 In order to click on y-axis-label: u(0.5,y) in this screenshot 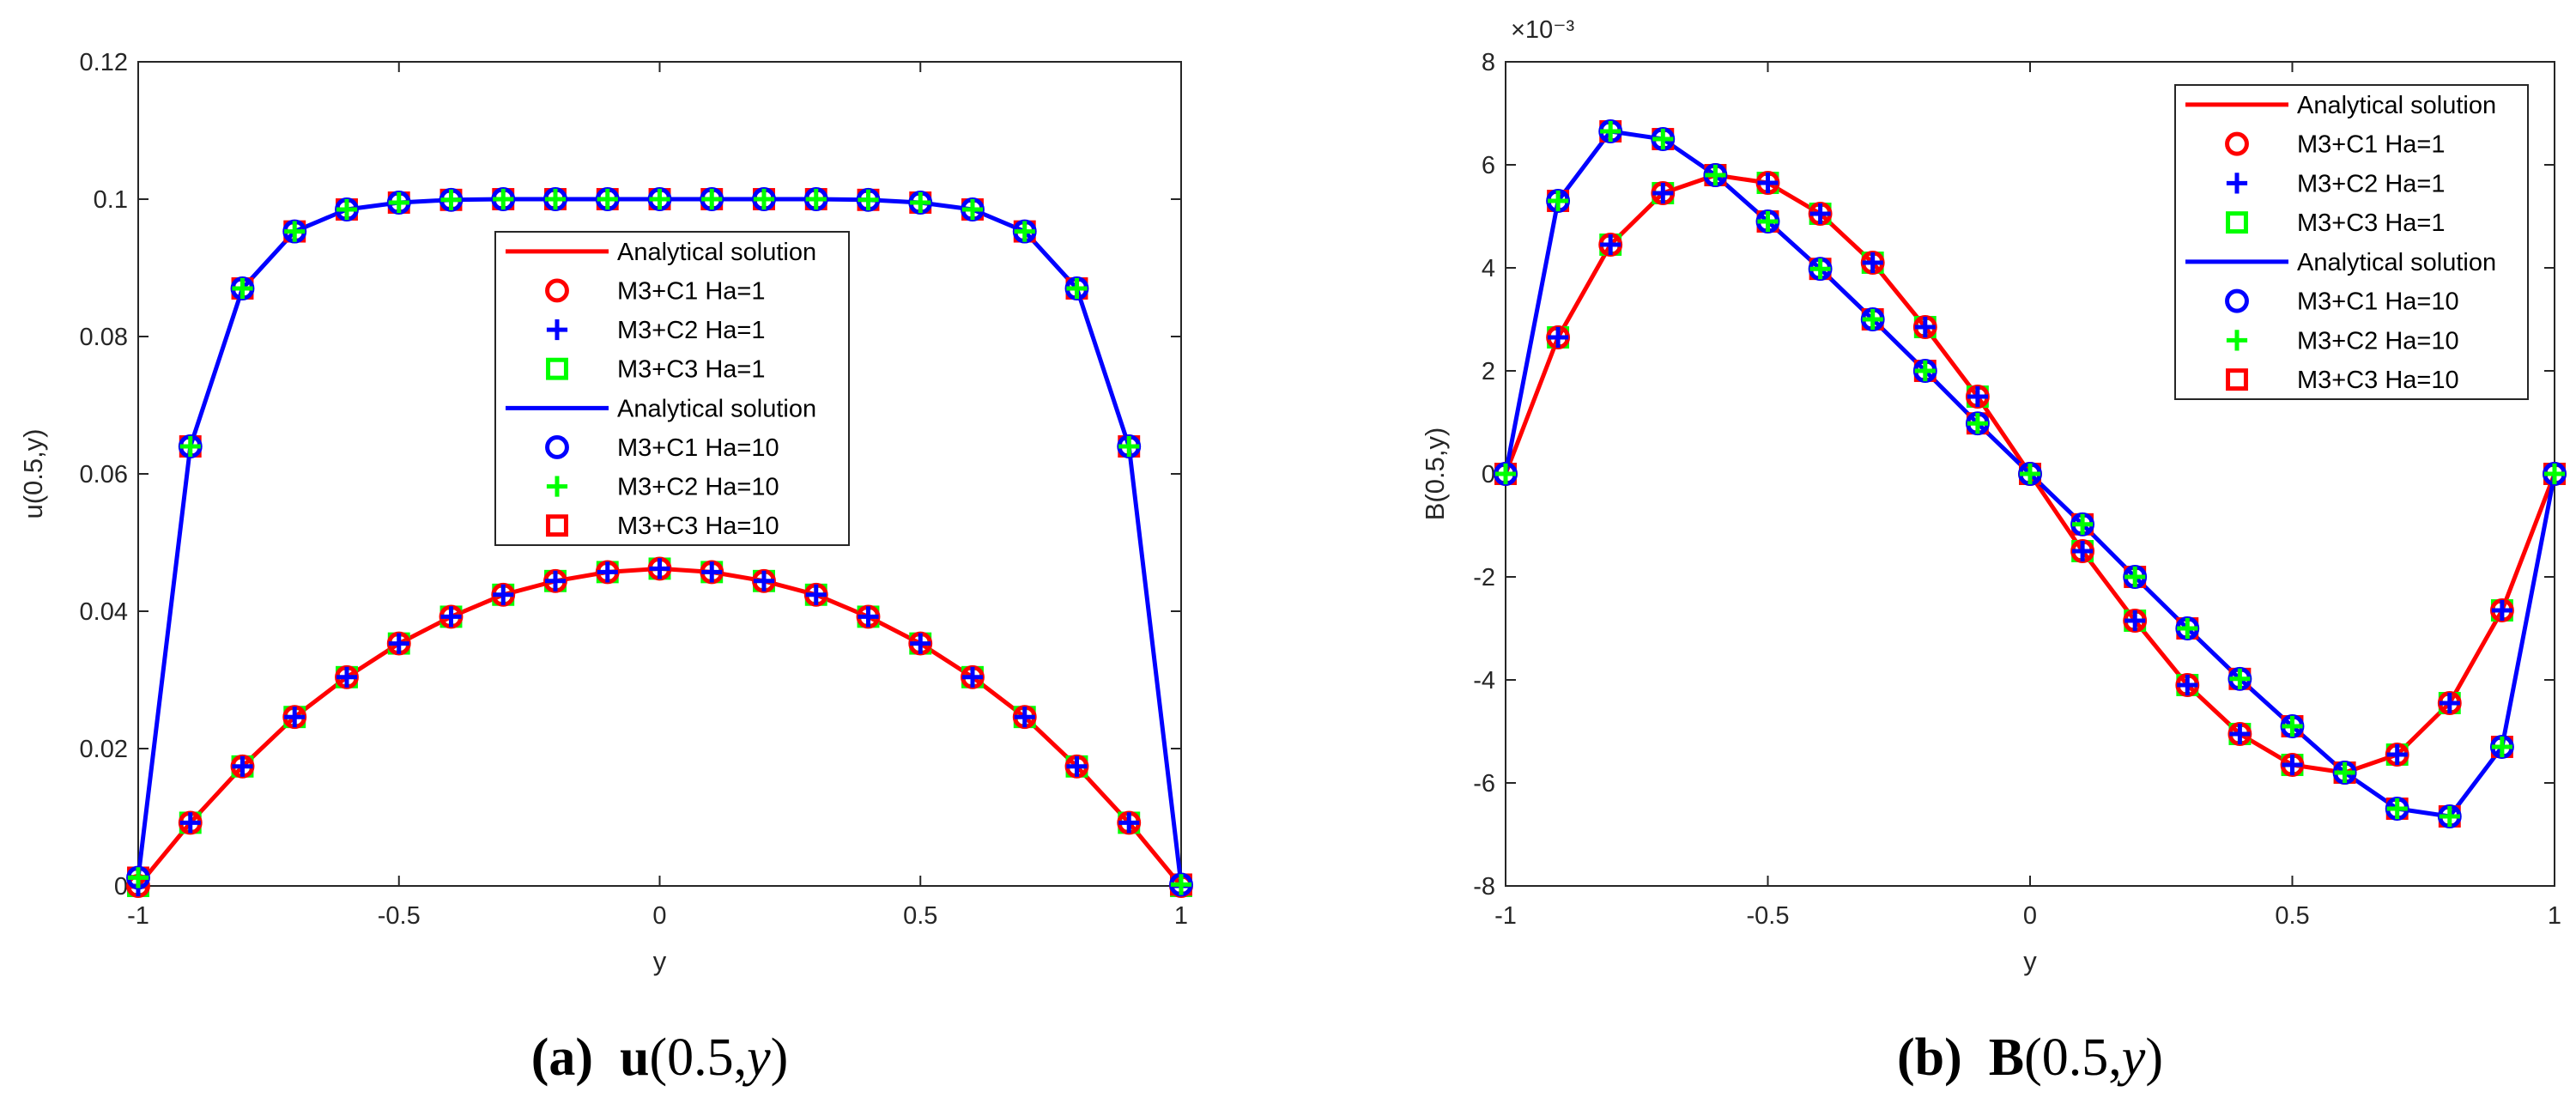, I will do `click(33, 474)`.